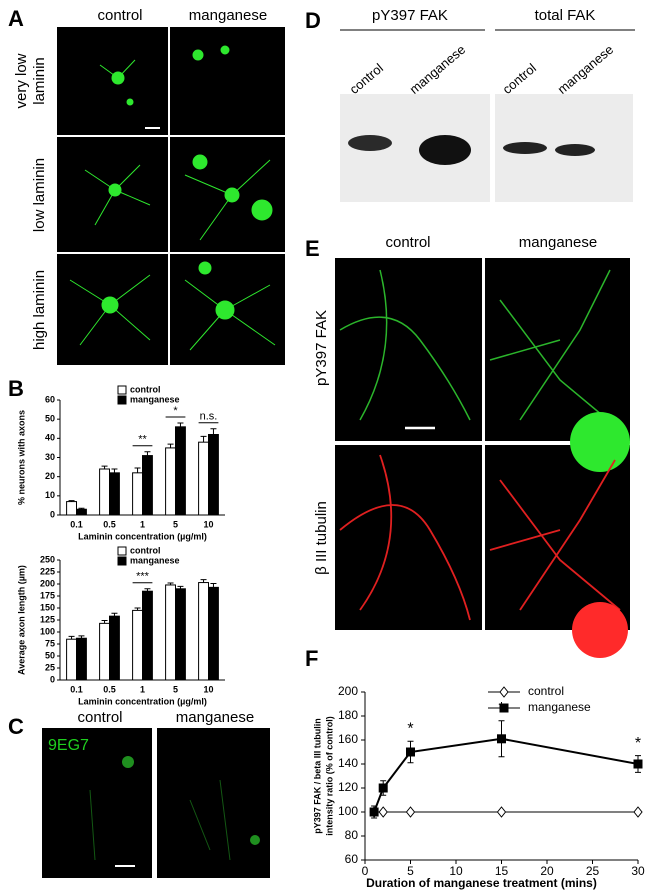 The height and width of the screenshot is (892, 650). What do you see at coordinates (50, 457) in the screenshot?
I see `y-tick-label: 30` at bounding box center [50, 457].